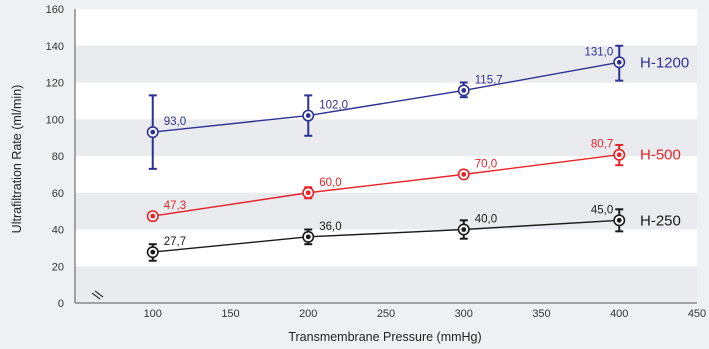  What do you see at coordinates (386, 314) in the screenshot?
I see `x-tick-label: 250` at bounding box center [386, 314].